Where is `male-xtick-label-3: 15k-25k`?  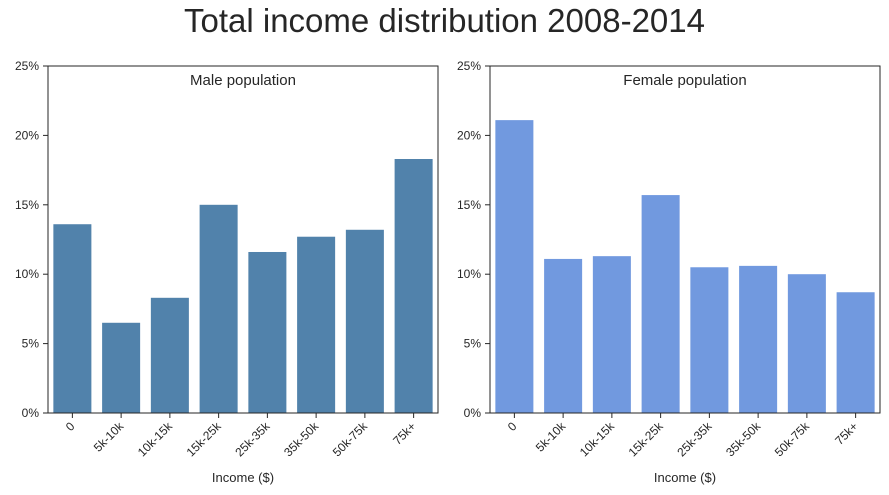 male-xtick-label-3: 15k-25k is located at coordinates (204, 439).